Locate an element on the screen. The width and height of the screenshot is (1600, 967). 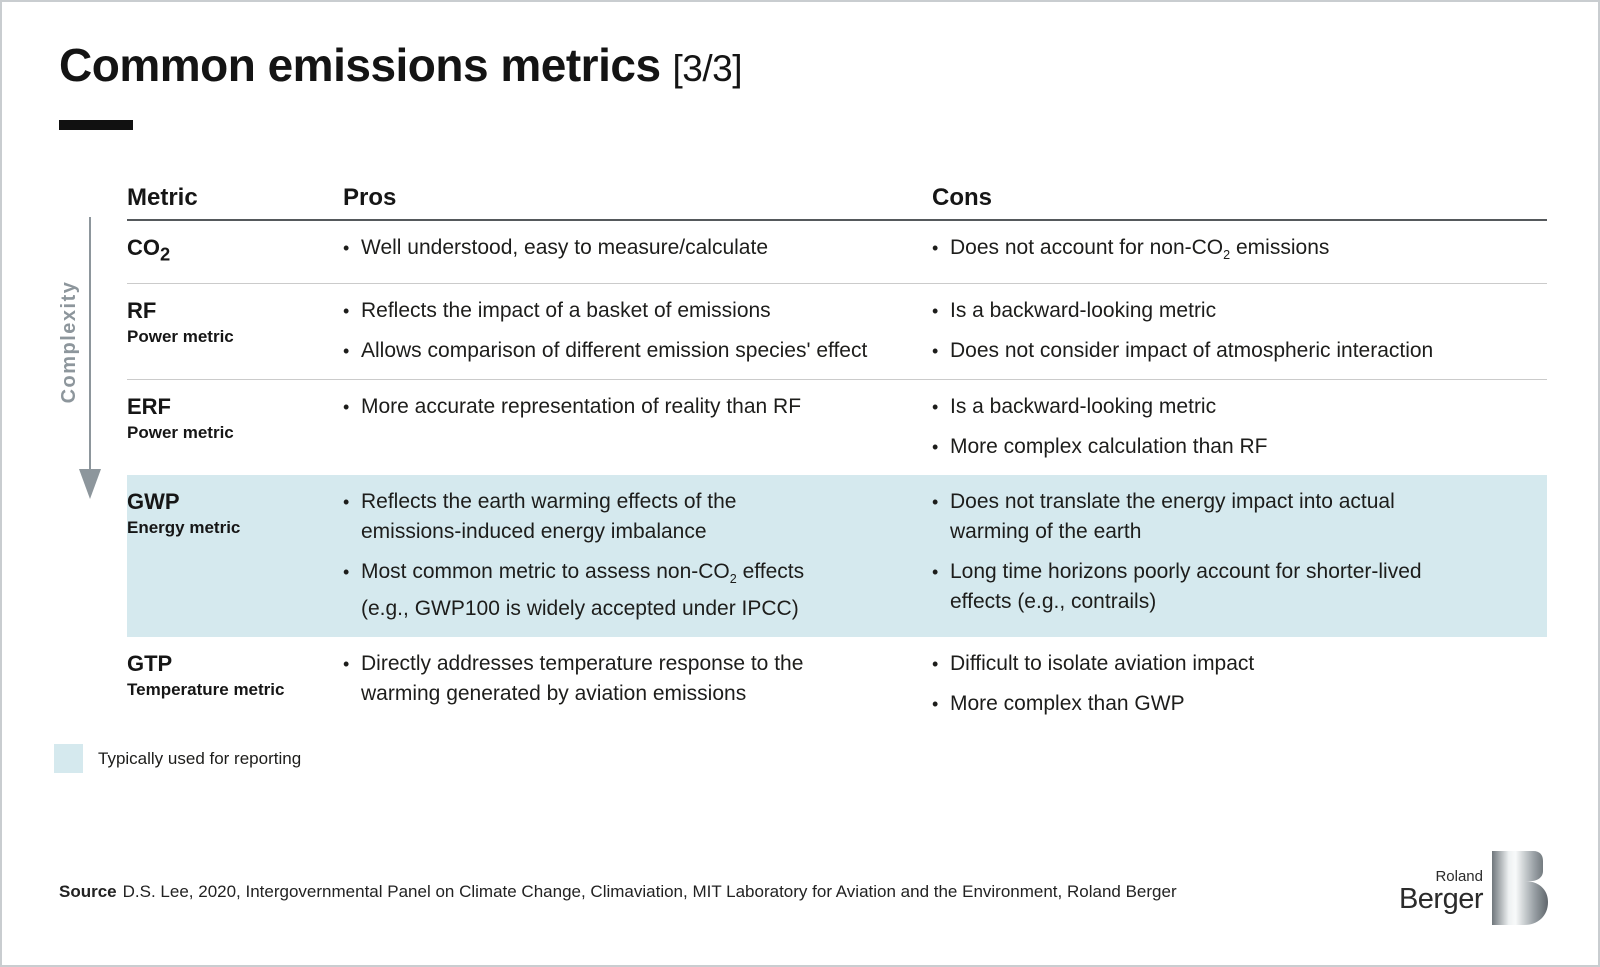
roland-berger-logo: Roland Berger is located at coordinates (1473, 888).